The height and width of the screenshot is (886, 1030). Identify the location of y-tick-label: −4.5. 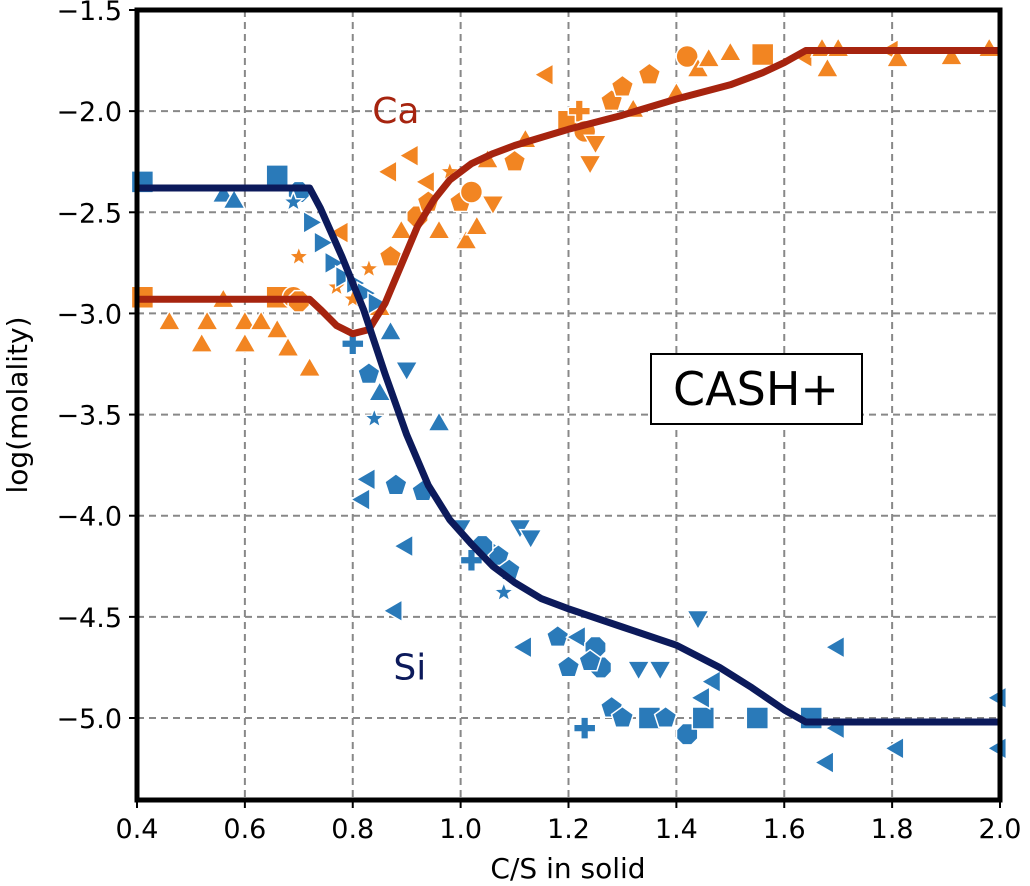
(89, 618).